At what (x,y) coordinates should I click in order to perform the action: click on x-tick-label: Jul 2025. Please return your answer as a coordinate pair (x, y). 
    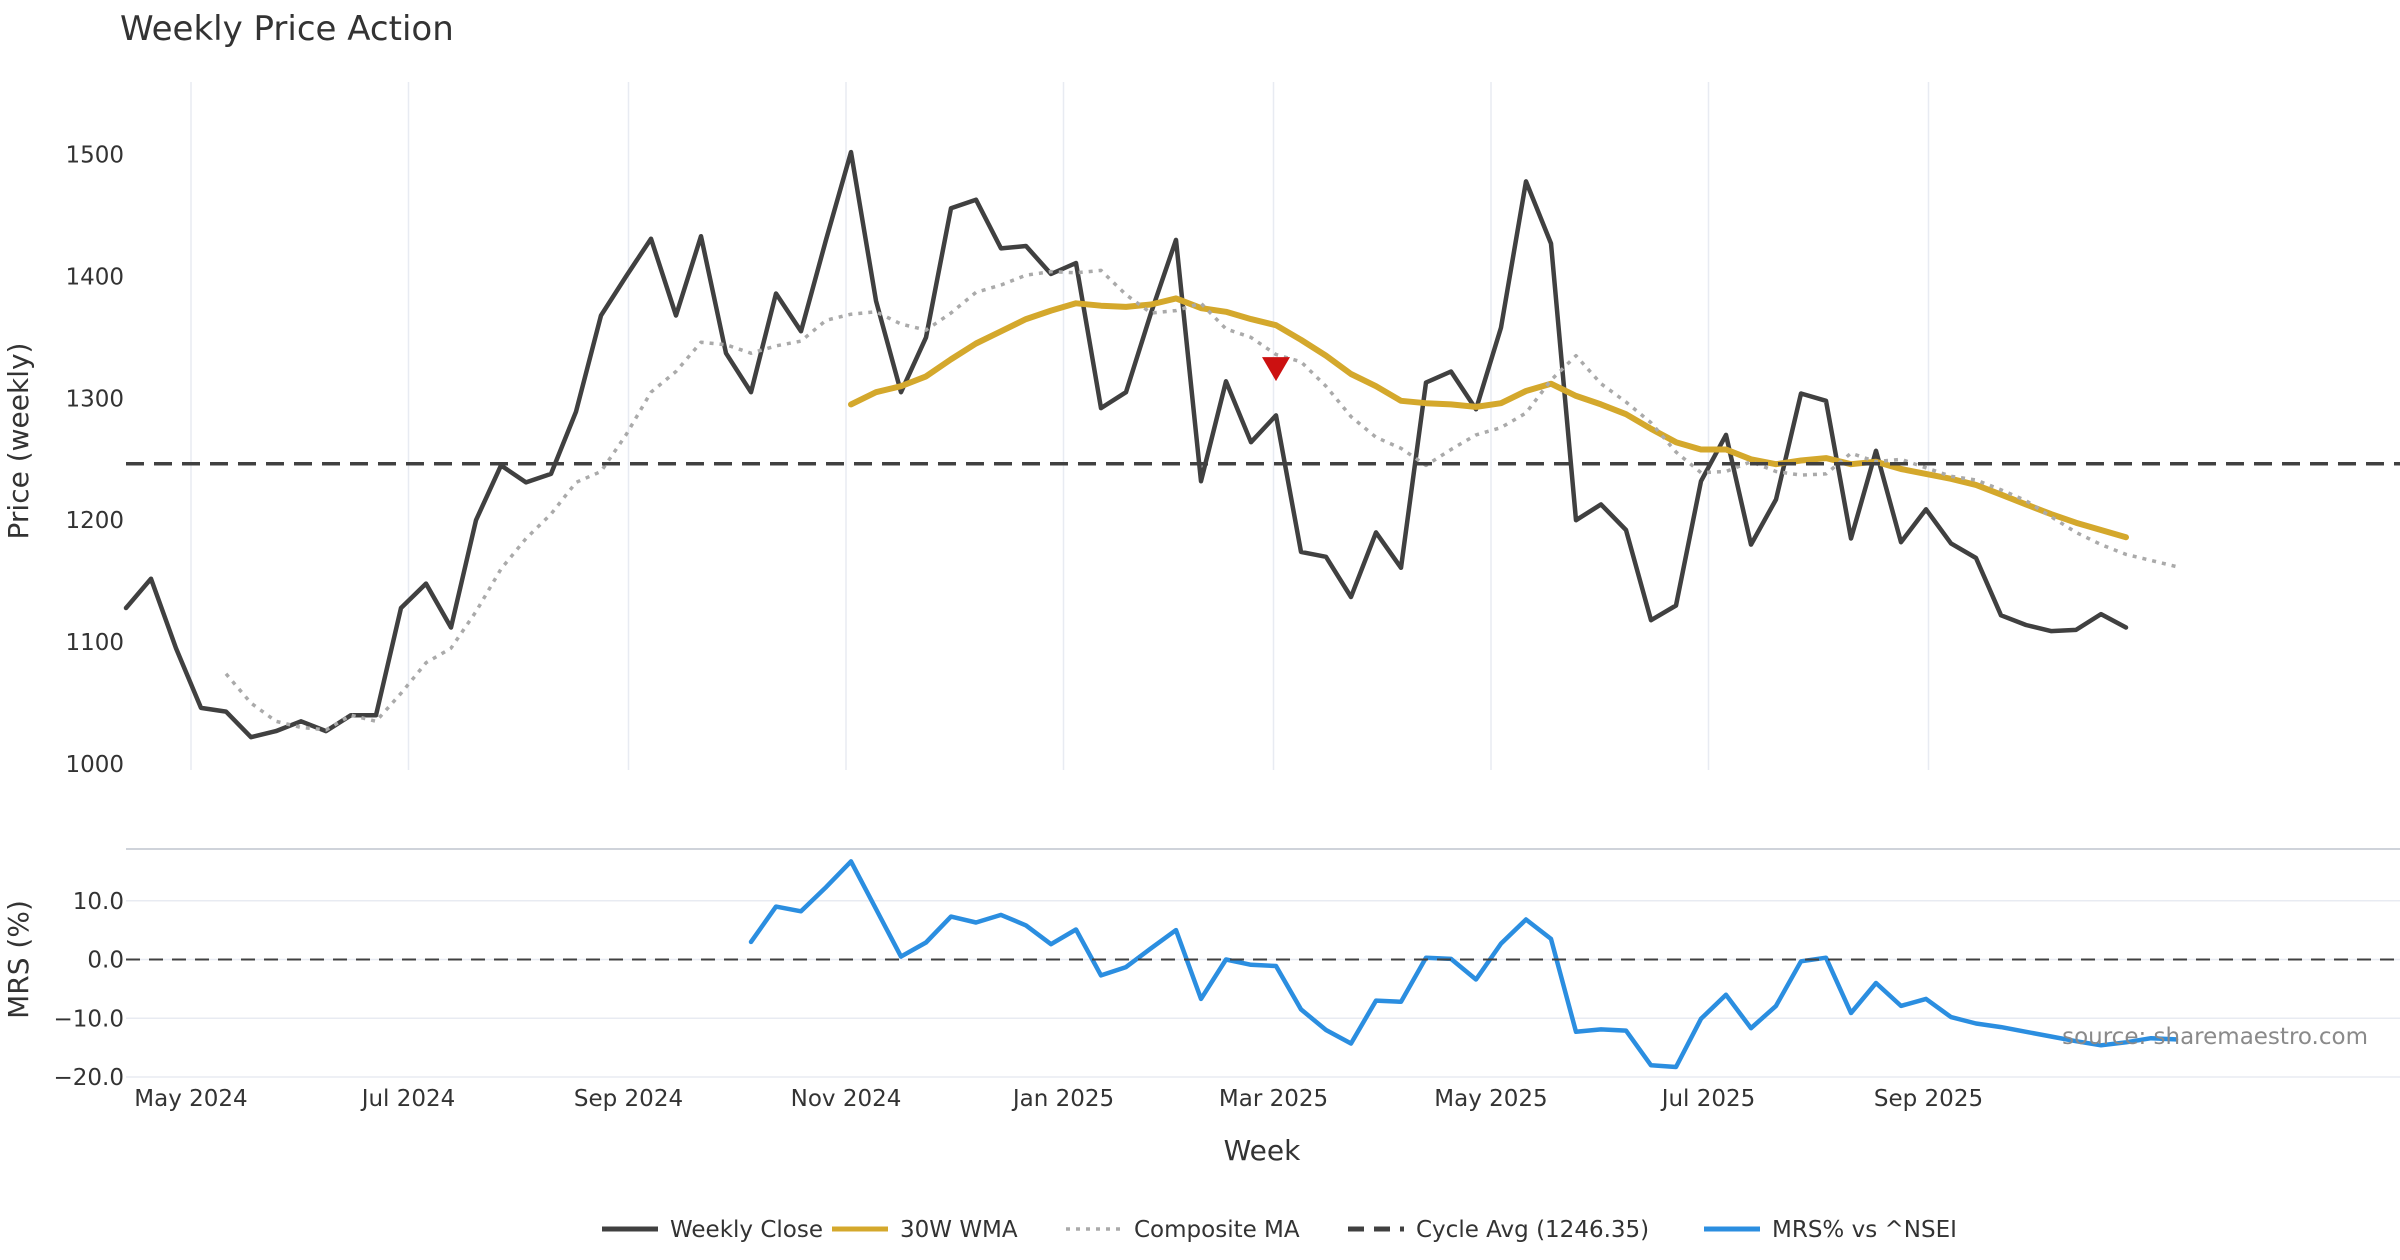
    Looking at the image, I should click on (1708, 1099).